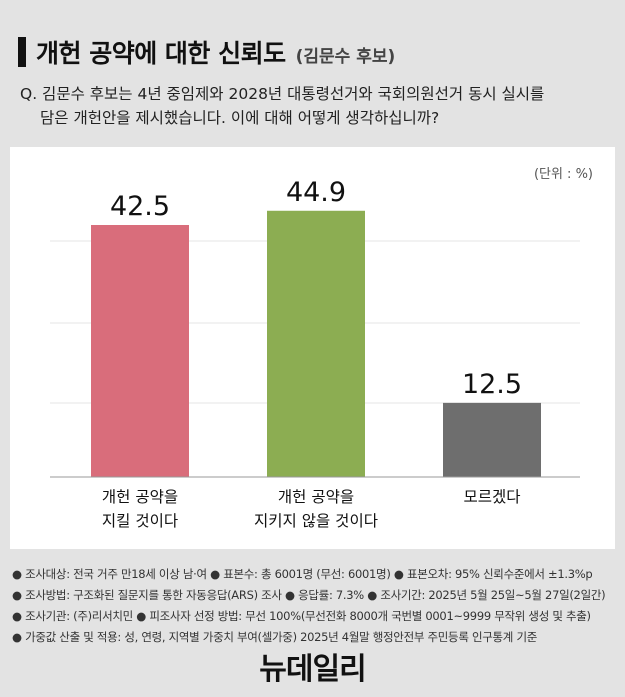 The height and width of the screenshot is (697, 625). I want to click on brand-logo: 뉴데일리, so click(312, 669).